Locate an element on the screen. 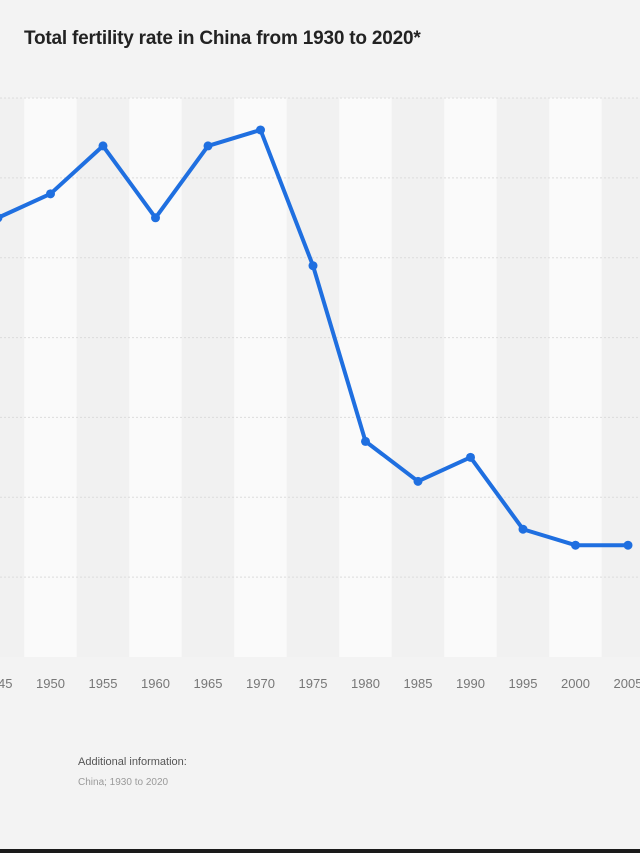 This screenshot has width=640, height=853. bottom-border is located at coordinates (320, 851).